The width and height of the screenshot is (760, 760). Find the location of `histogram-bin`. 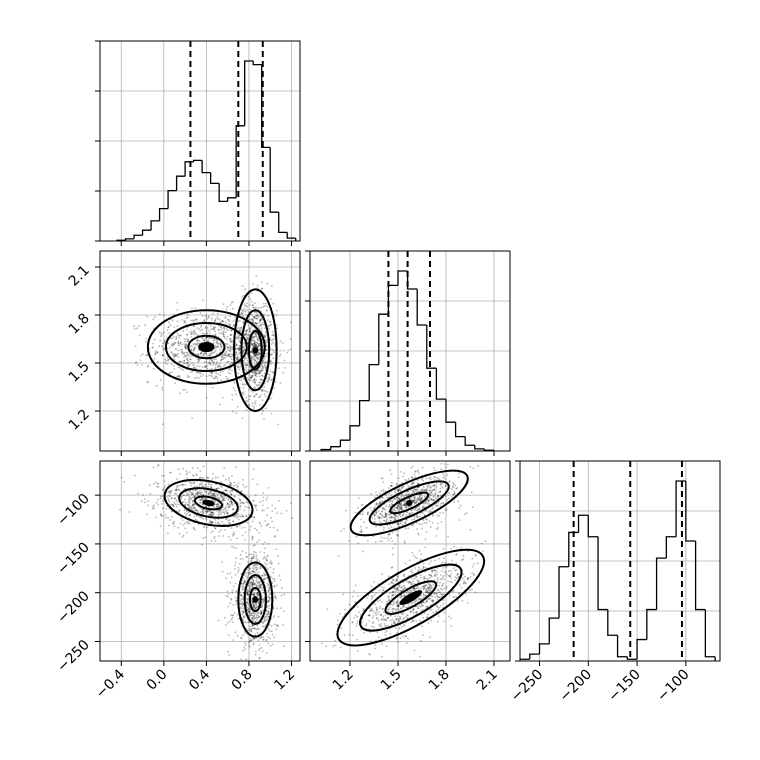

histogram-bin is located at coordinates (593, 526).